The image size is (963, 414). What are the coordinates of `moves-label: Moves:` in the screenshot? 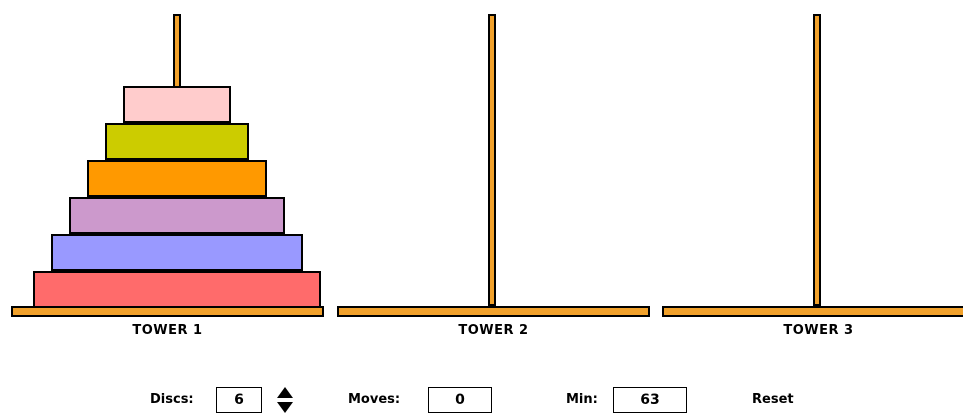 It's located at (374, 399).